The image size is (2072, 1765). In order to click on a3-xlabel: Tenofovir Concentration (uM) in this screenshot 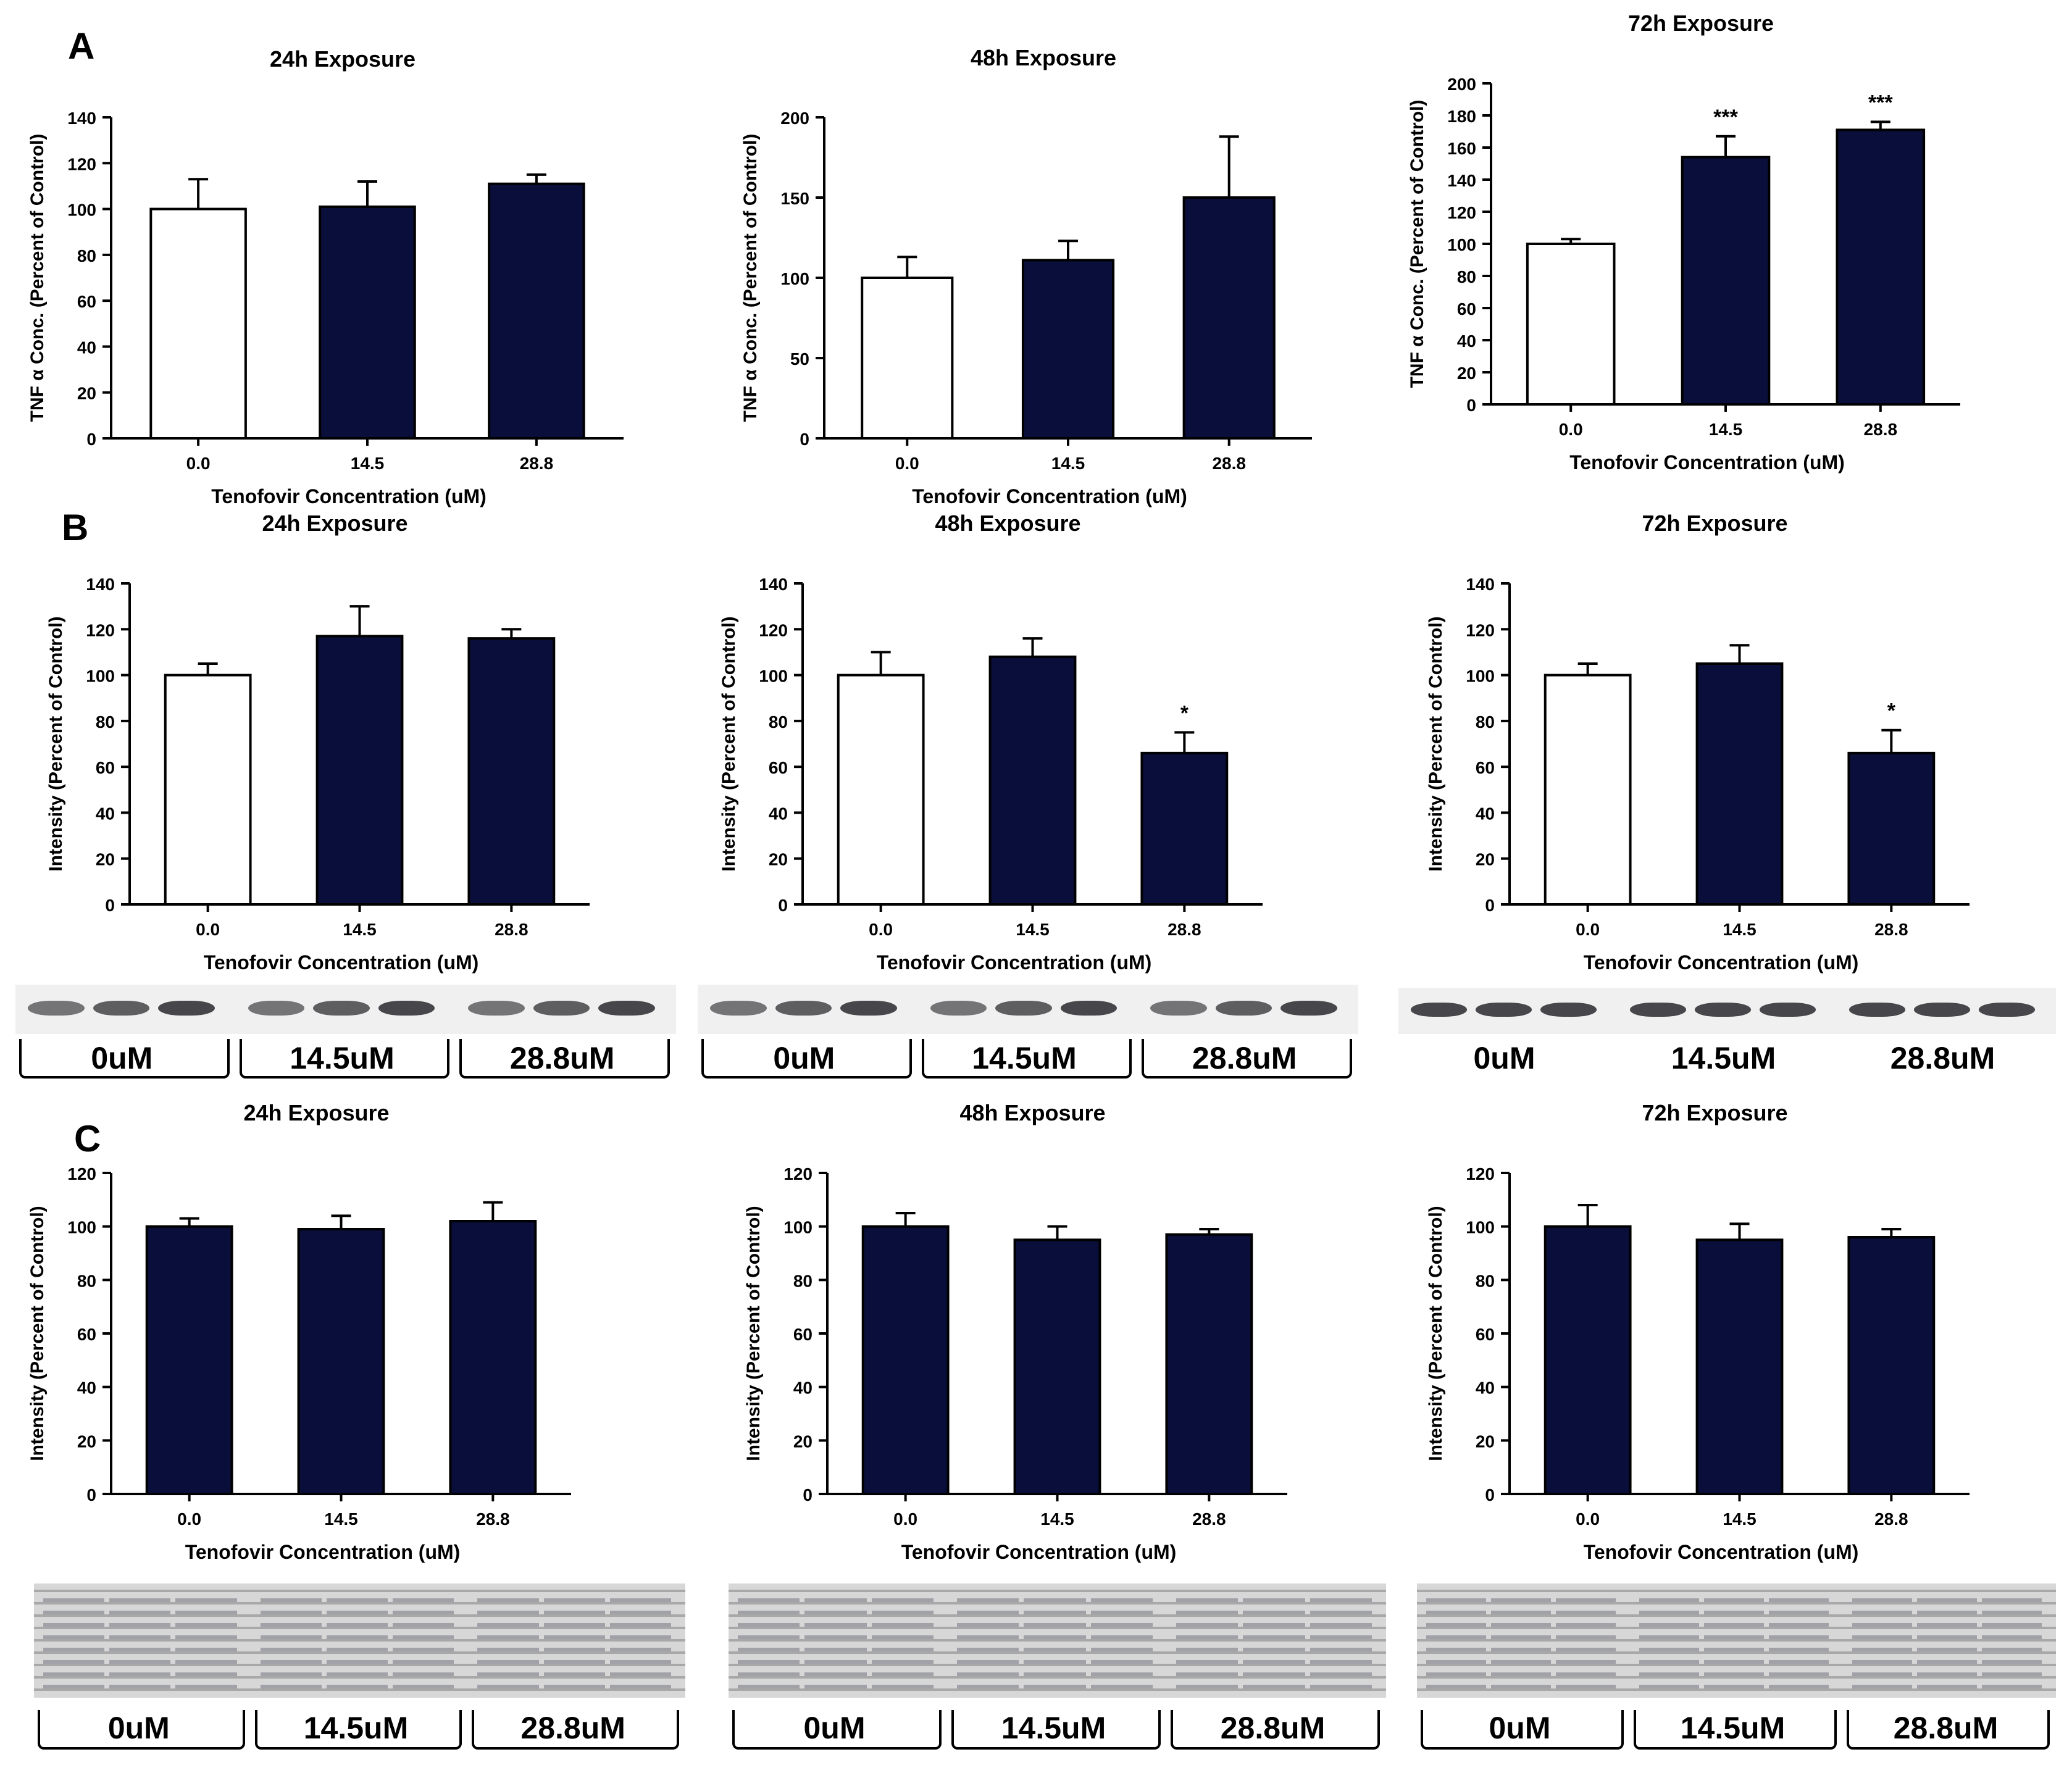, I will do `click(1707, 463)`.